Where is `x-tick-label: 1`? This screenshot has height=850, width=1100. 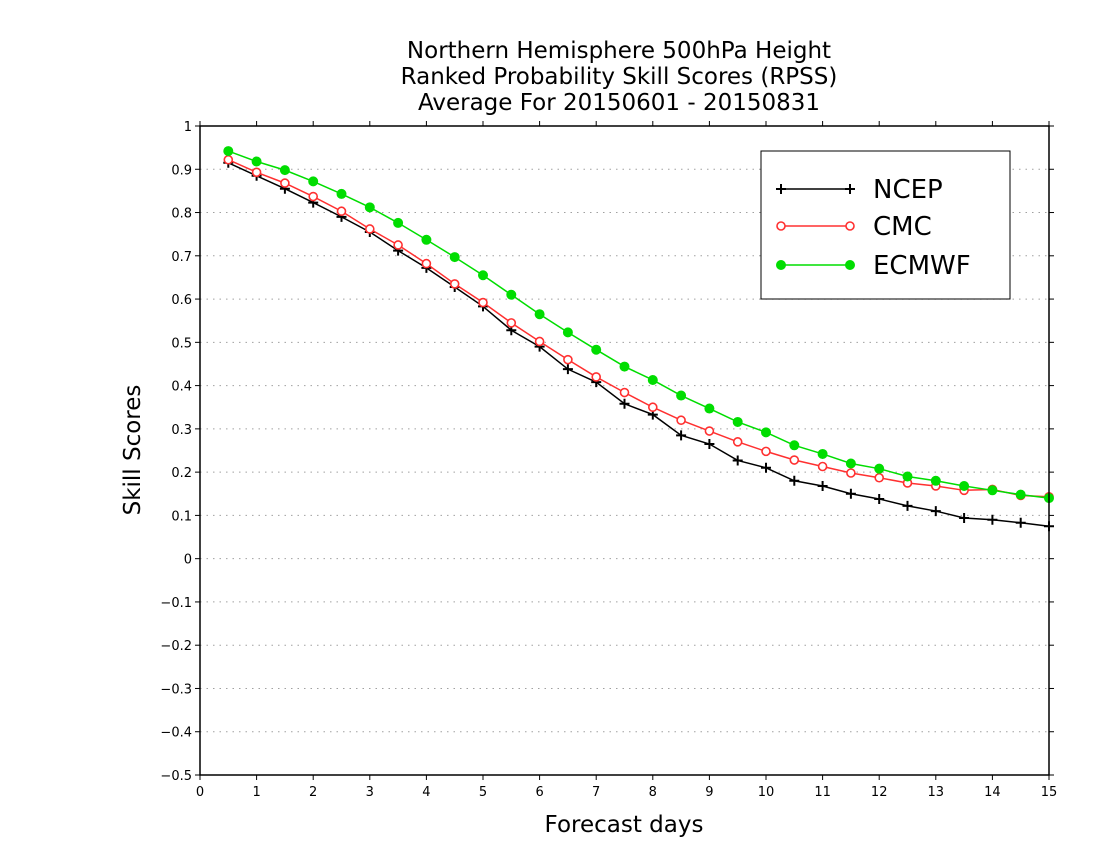
x-tick-label: 1 is located at coordinates (256, 792).